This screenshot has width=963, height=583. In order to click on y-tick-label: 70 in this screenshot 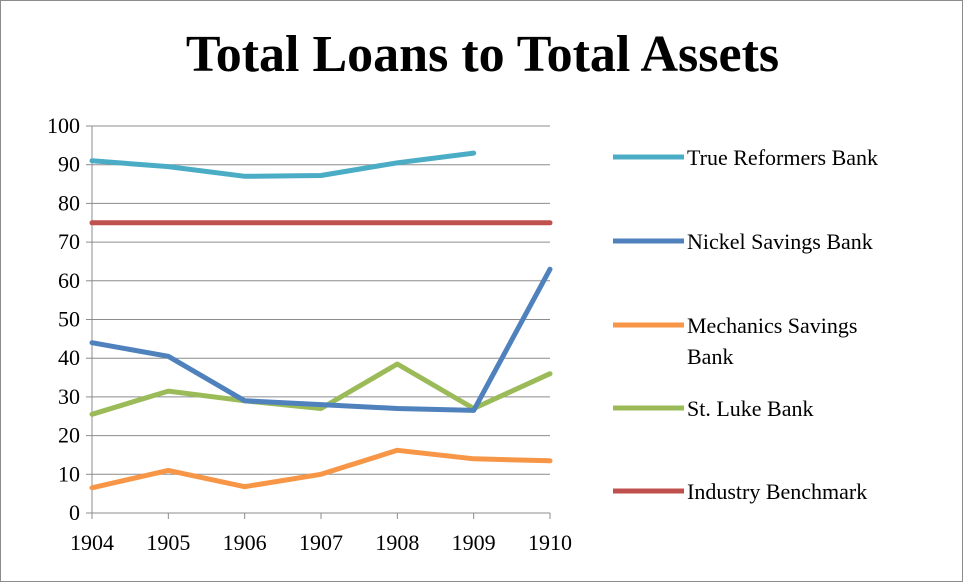, I will do `click(69, 241)`.